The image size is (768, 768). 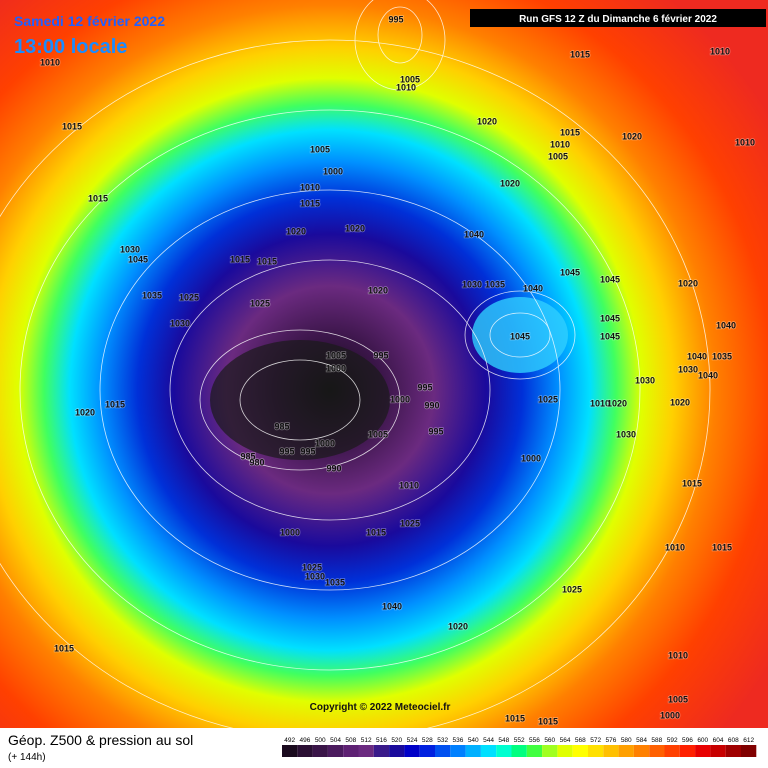 I want to click on run-banner, so click(x=618, y=18).